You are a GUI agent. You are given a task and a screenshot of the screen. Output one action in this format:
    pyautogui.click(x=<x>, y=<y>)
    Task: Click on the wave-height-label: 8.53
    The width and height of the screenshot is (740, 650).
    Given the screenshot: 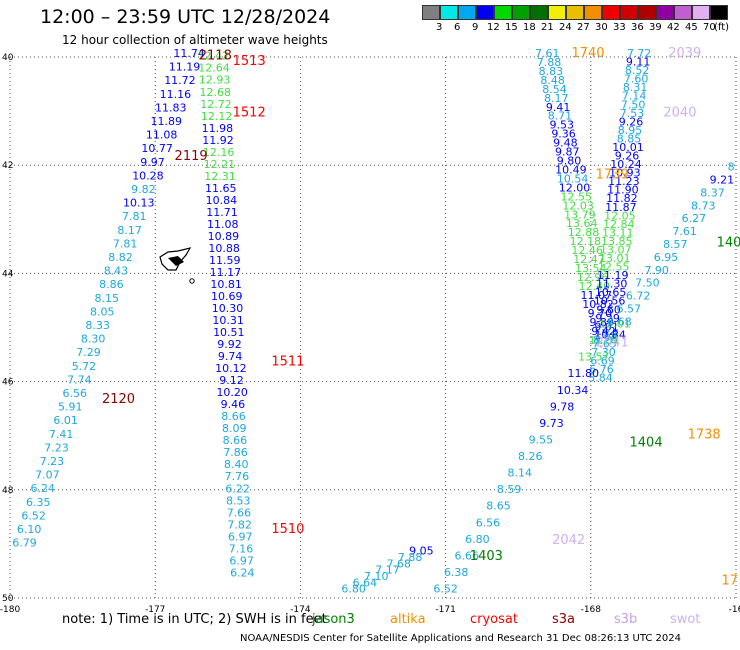 What is the action you would take?
    pyautogui.click(x=238, y=500)
    